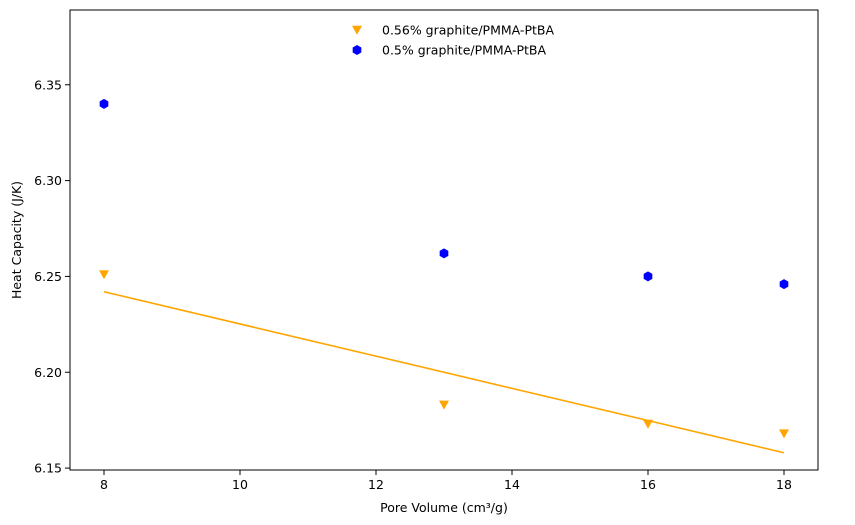  What do you see at coordinates (464, 50) in the screenshot?
I see `legend-label-05-graphite: 0.5% graphite/PMMA-PtBA` at bounding box center [464, 50].